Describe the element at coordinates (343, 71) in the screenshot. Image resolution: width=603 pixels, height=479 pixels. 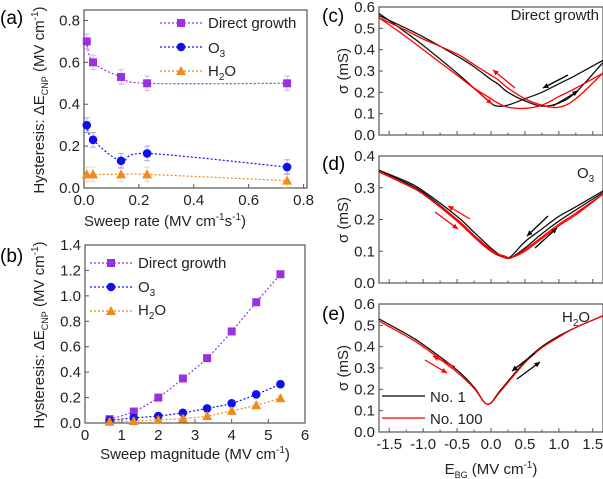
I see `ylabel-c: σ (mS)` at that location.